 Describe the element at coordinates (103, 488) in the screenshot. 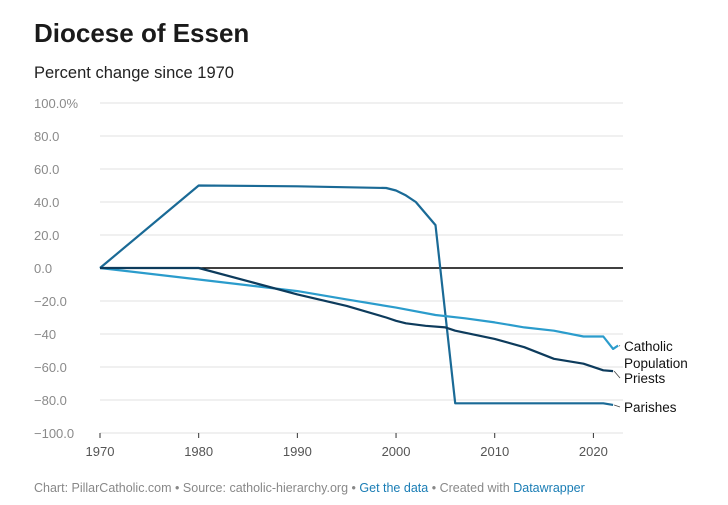

I see `chart-credit: Chart: PillarCatholic.com` at that location.